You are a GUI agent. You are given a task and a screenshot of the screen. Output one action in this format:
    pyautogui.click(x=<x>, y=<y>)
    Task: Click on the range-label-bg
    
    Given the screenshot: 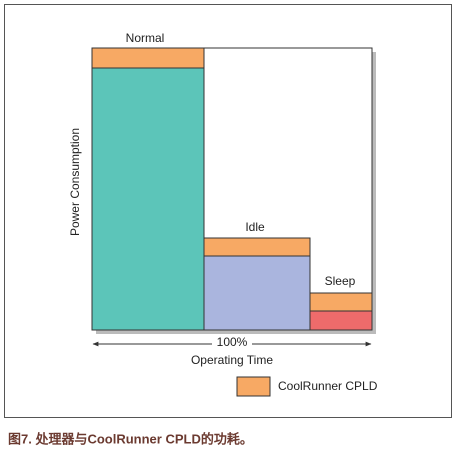 What is the action you would take?
    pyautogui.click(x=232, y=343)
    